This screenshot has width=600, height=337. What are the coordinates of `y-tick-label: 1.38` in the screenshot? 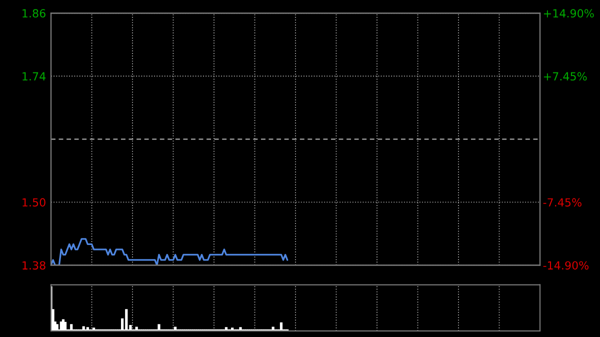 It's located at (34, 265).